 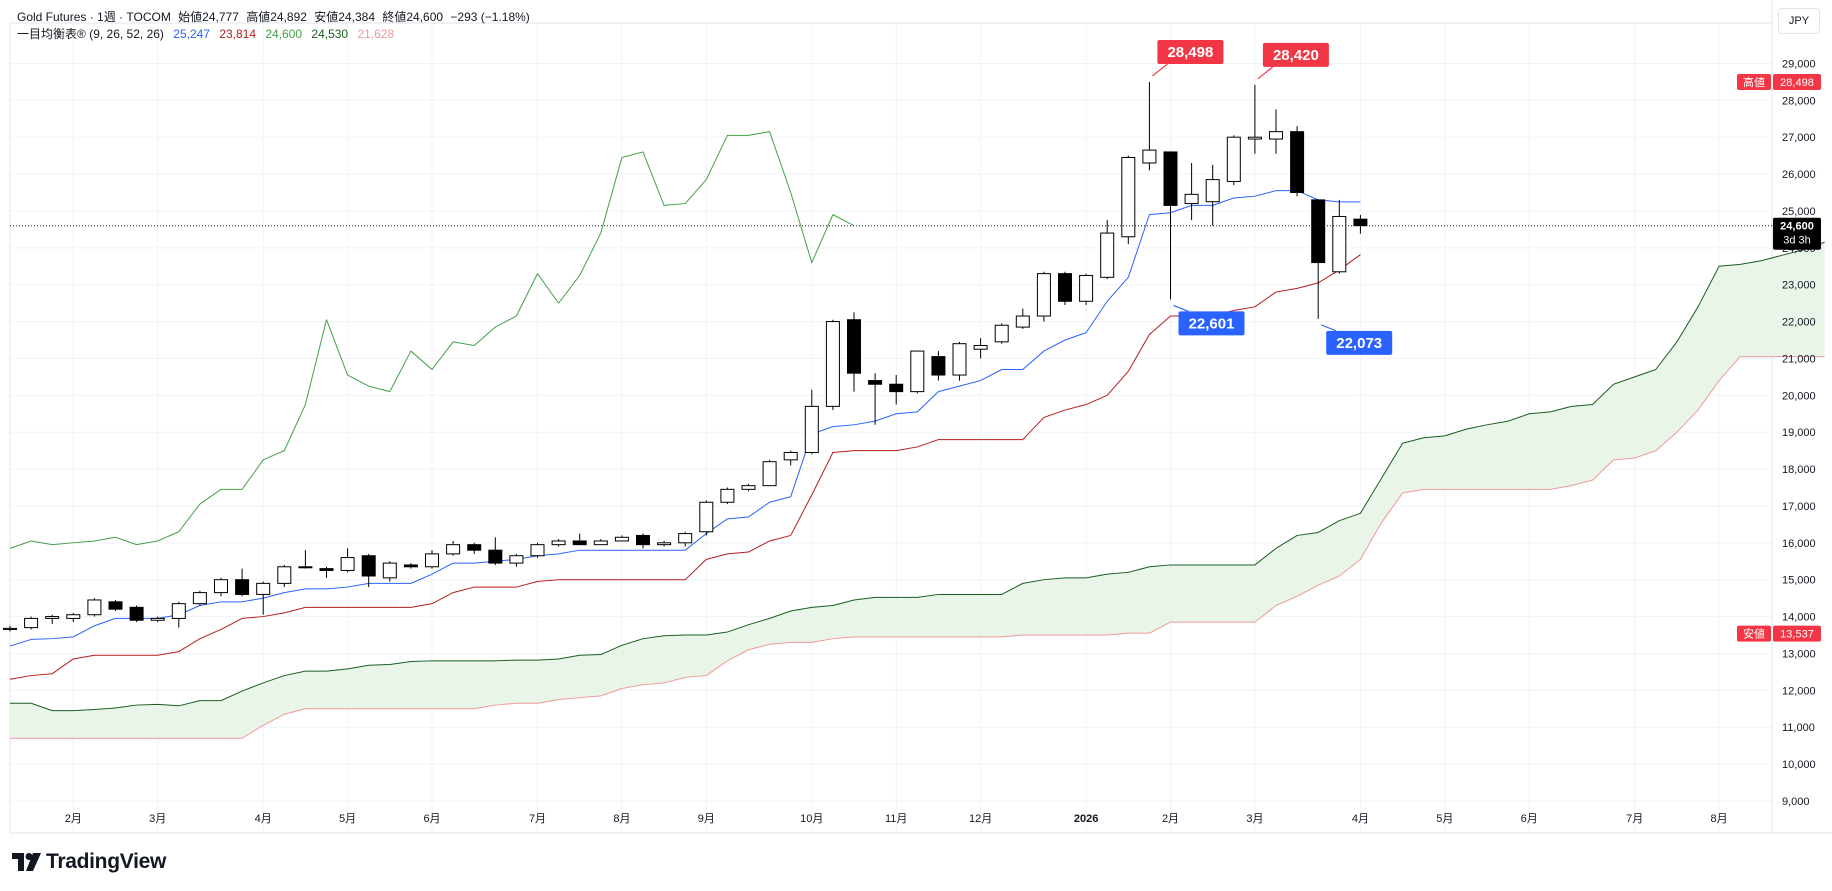 I want to click on currency-button: JPY, so click(x=1799, y=21).